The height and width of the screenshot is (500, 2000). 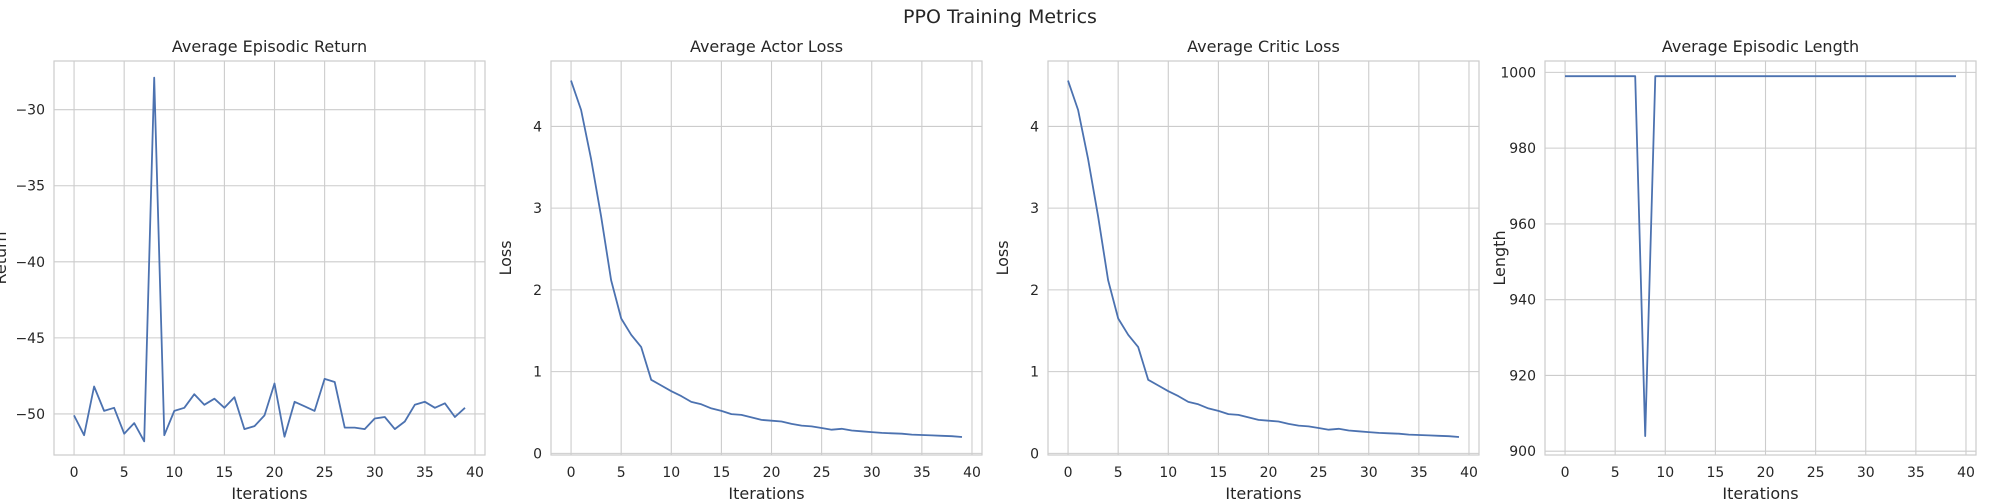 I want to click on figure-title: PPO Training Metrics, so click(x=1000, y=17).